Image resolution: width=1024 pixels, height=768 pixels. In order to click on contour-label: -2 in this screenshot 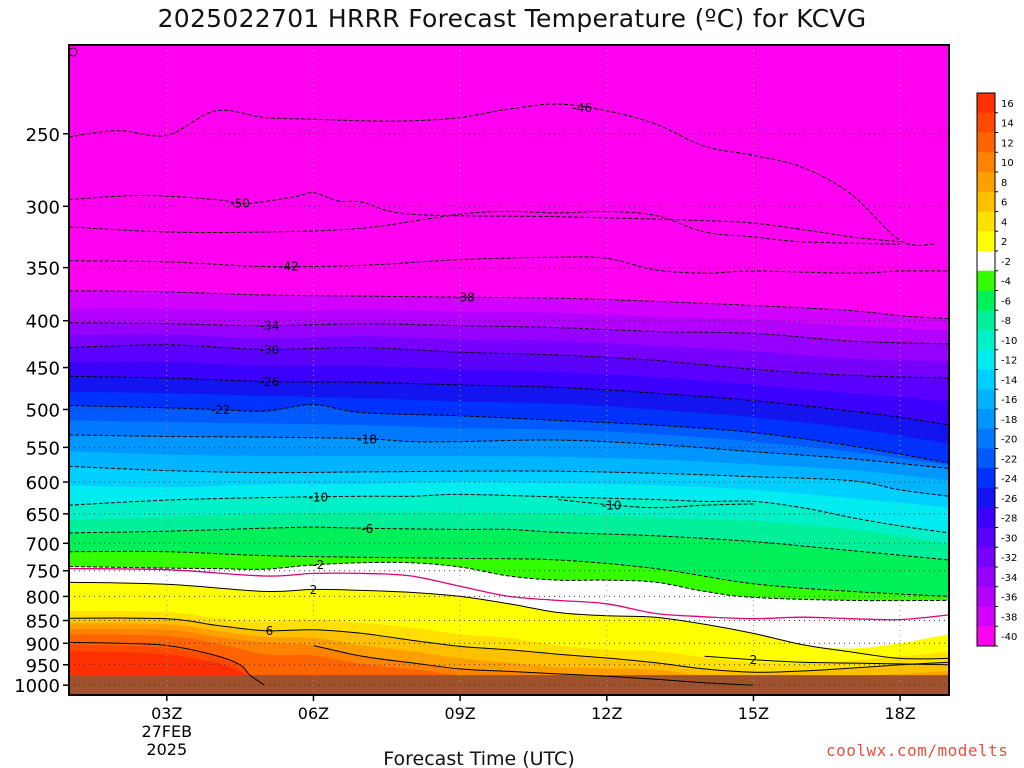, I will do `click(318, 565)`.